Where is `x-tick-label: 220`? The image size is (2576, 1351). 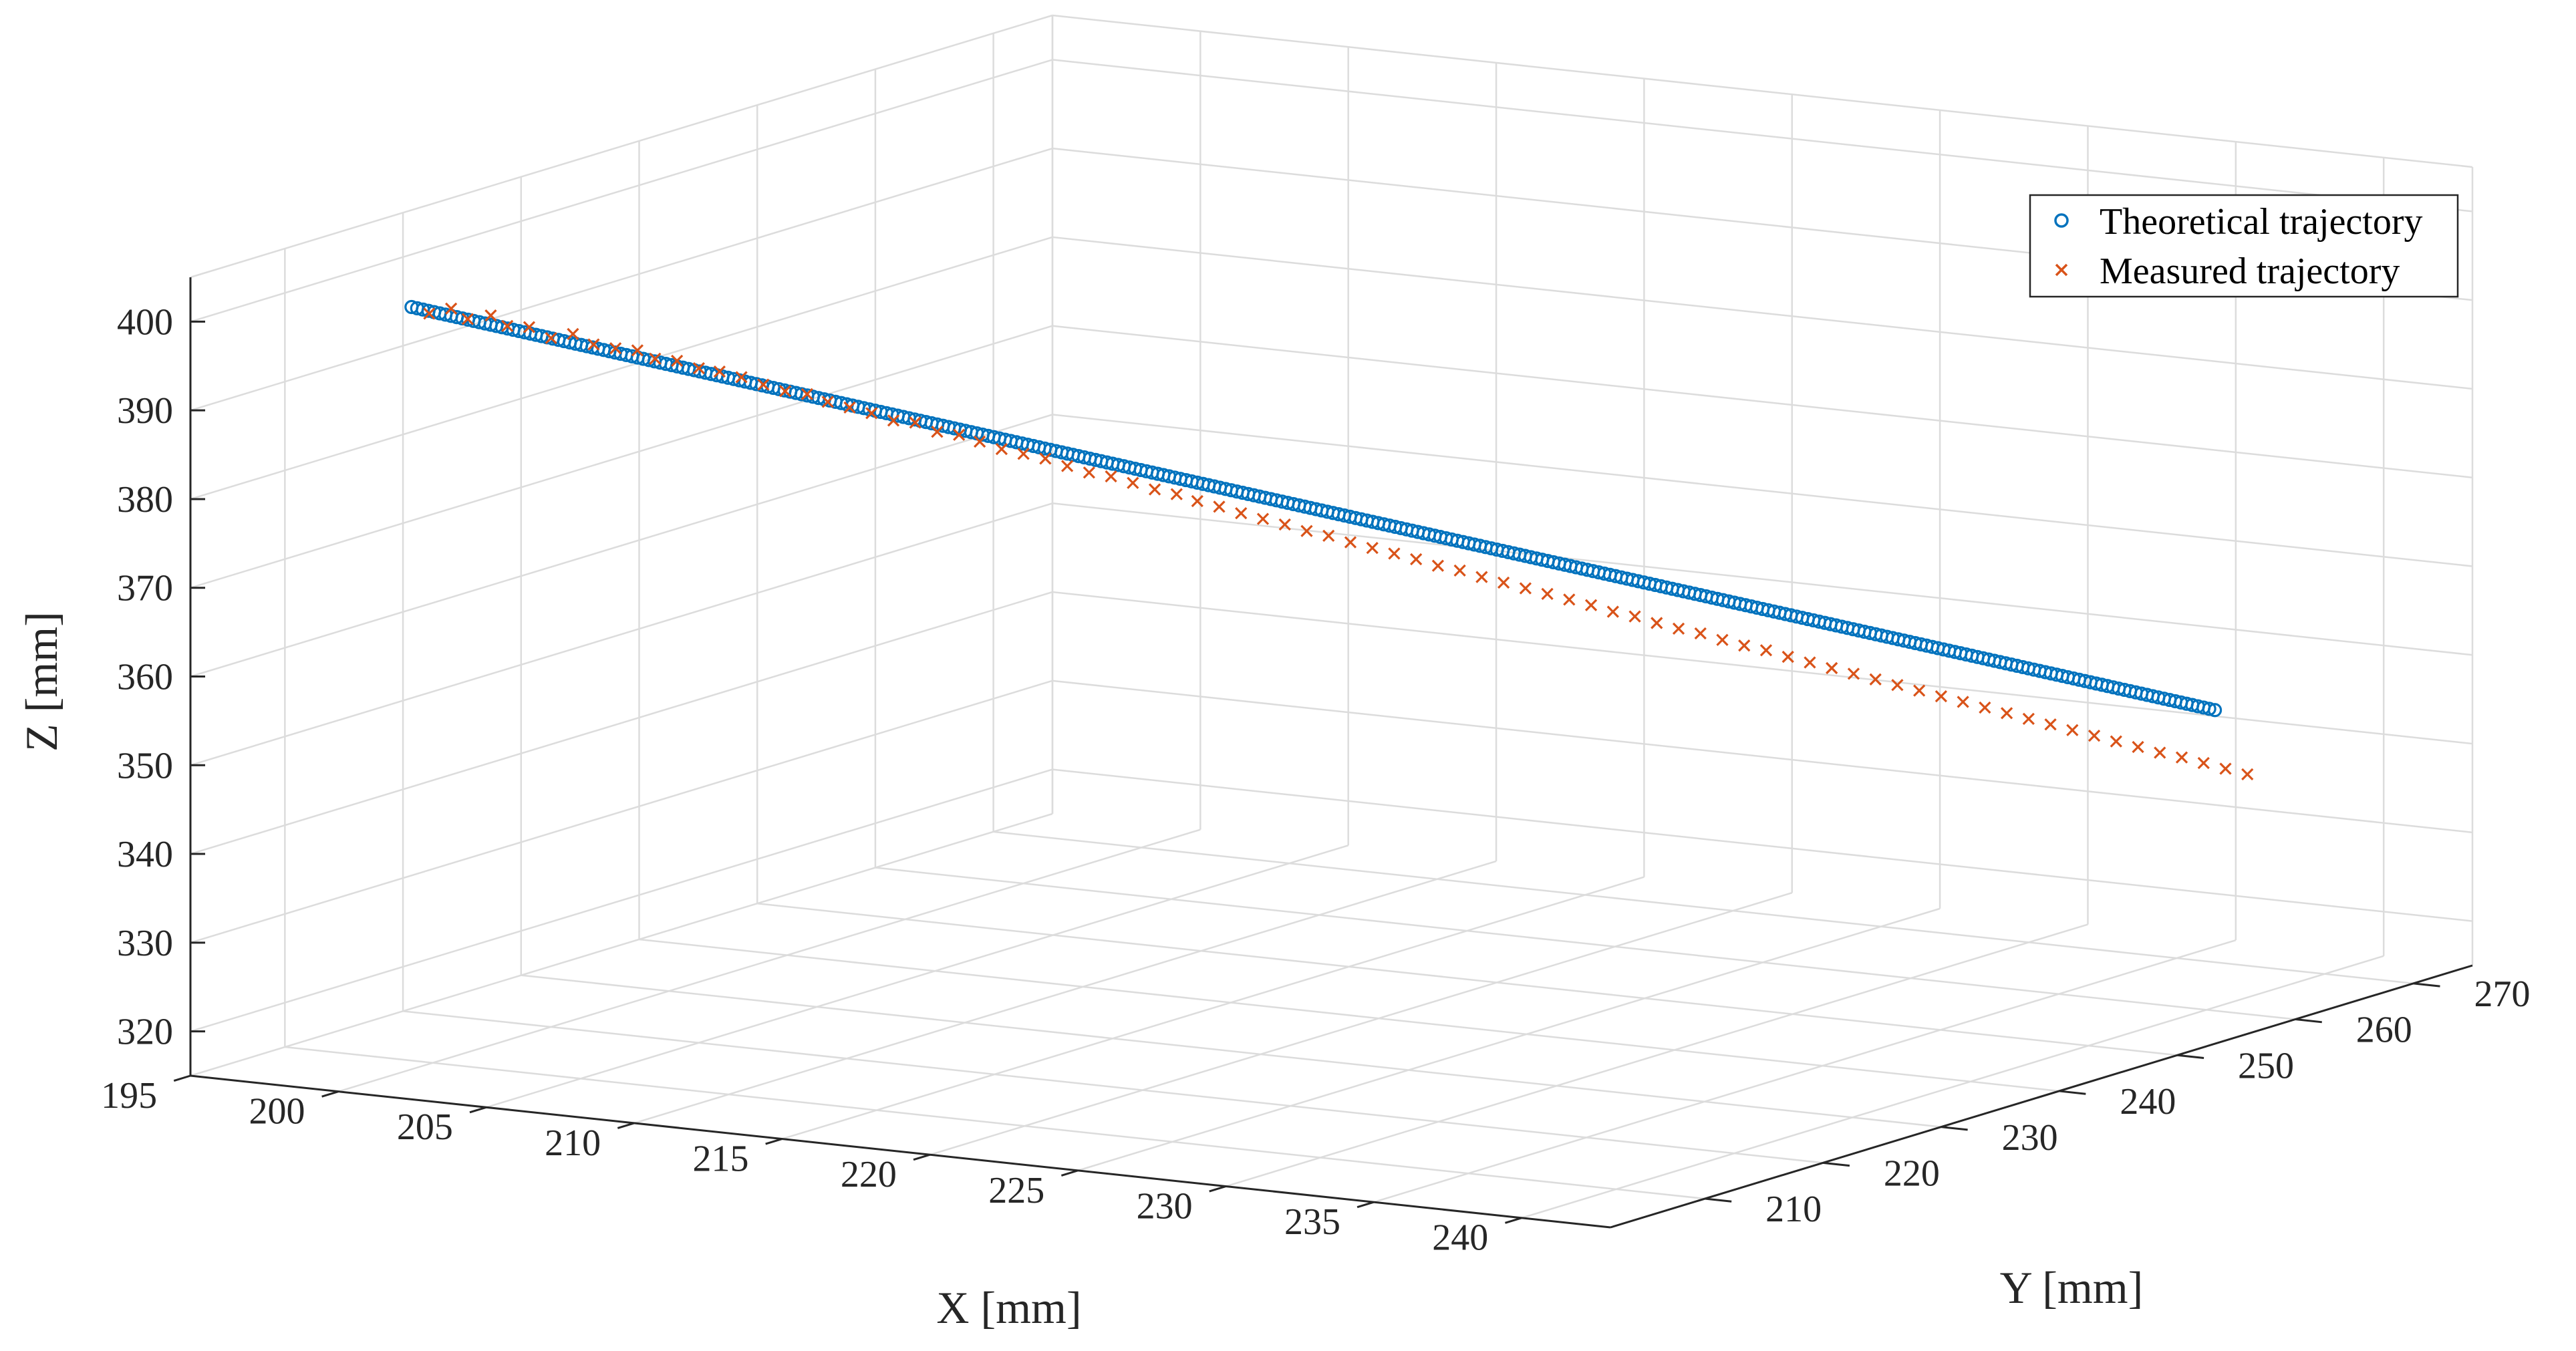 x-tick-label: 220 is located at coordinates (869, 1174).